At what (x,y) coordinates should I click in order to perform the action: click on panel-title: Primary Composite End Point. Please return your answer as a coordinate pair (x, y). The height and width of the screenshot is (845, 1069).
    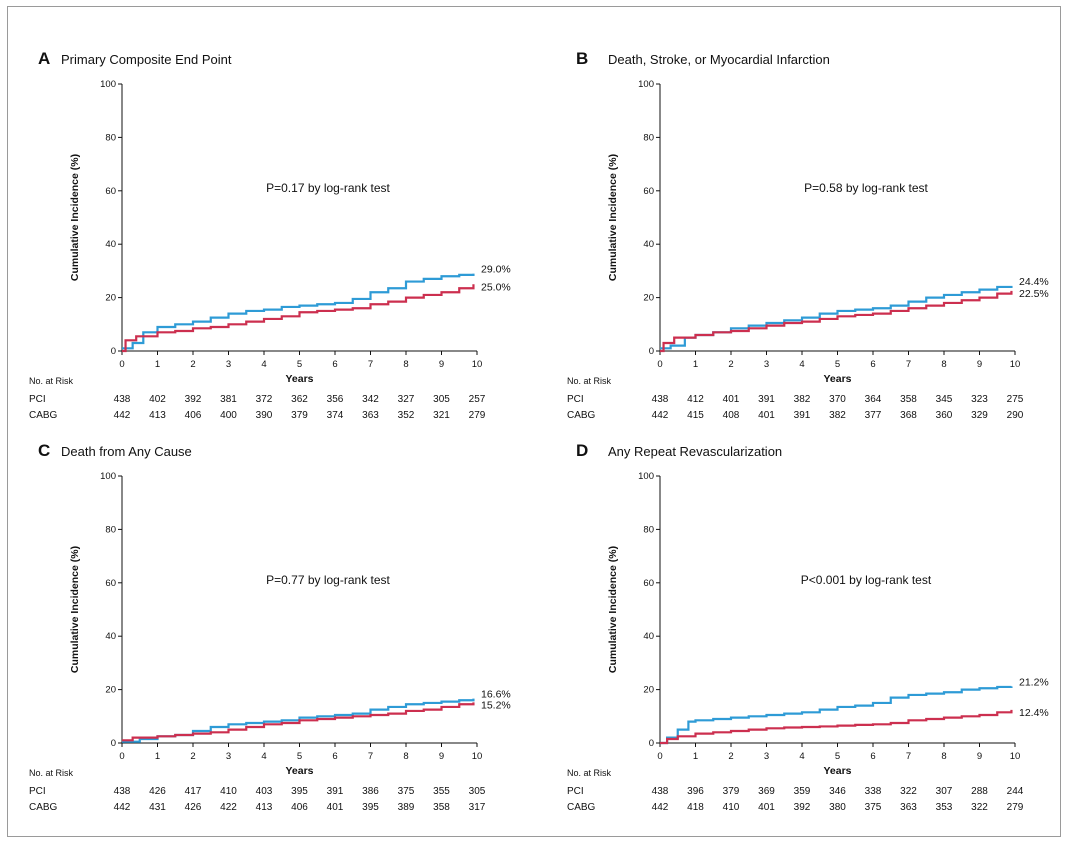
    Looking at the image, I should click on (146, 59).